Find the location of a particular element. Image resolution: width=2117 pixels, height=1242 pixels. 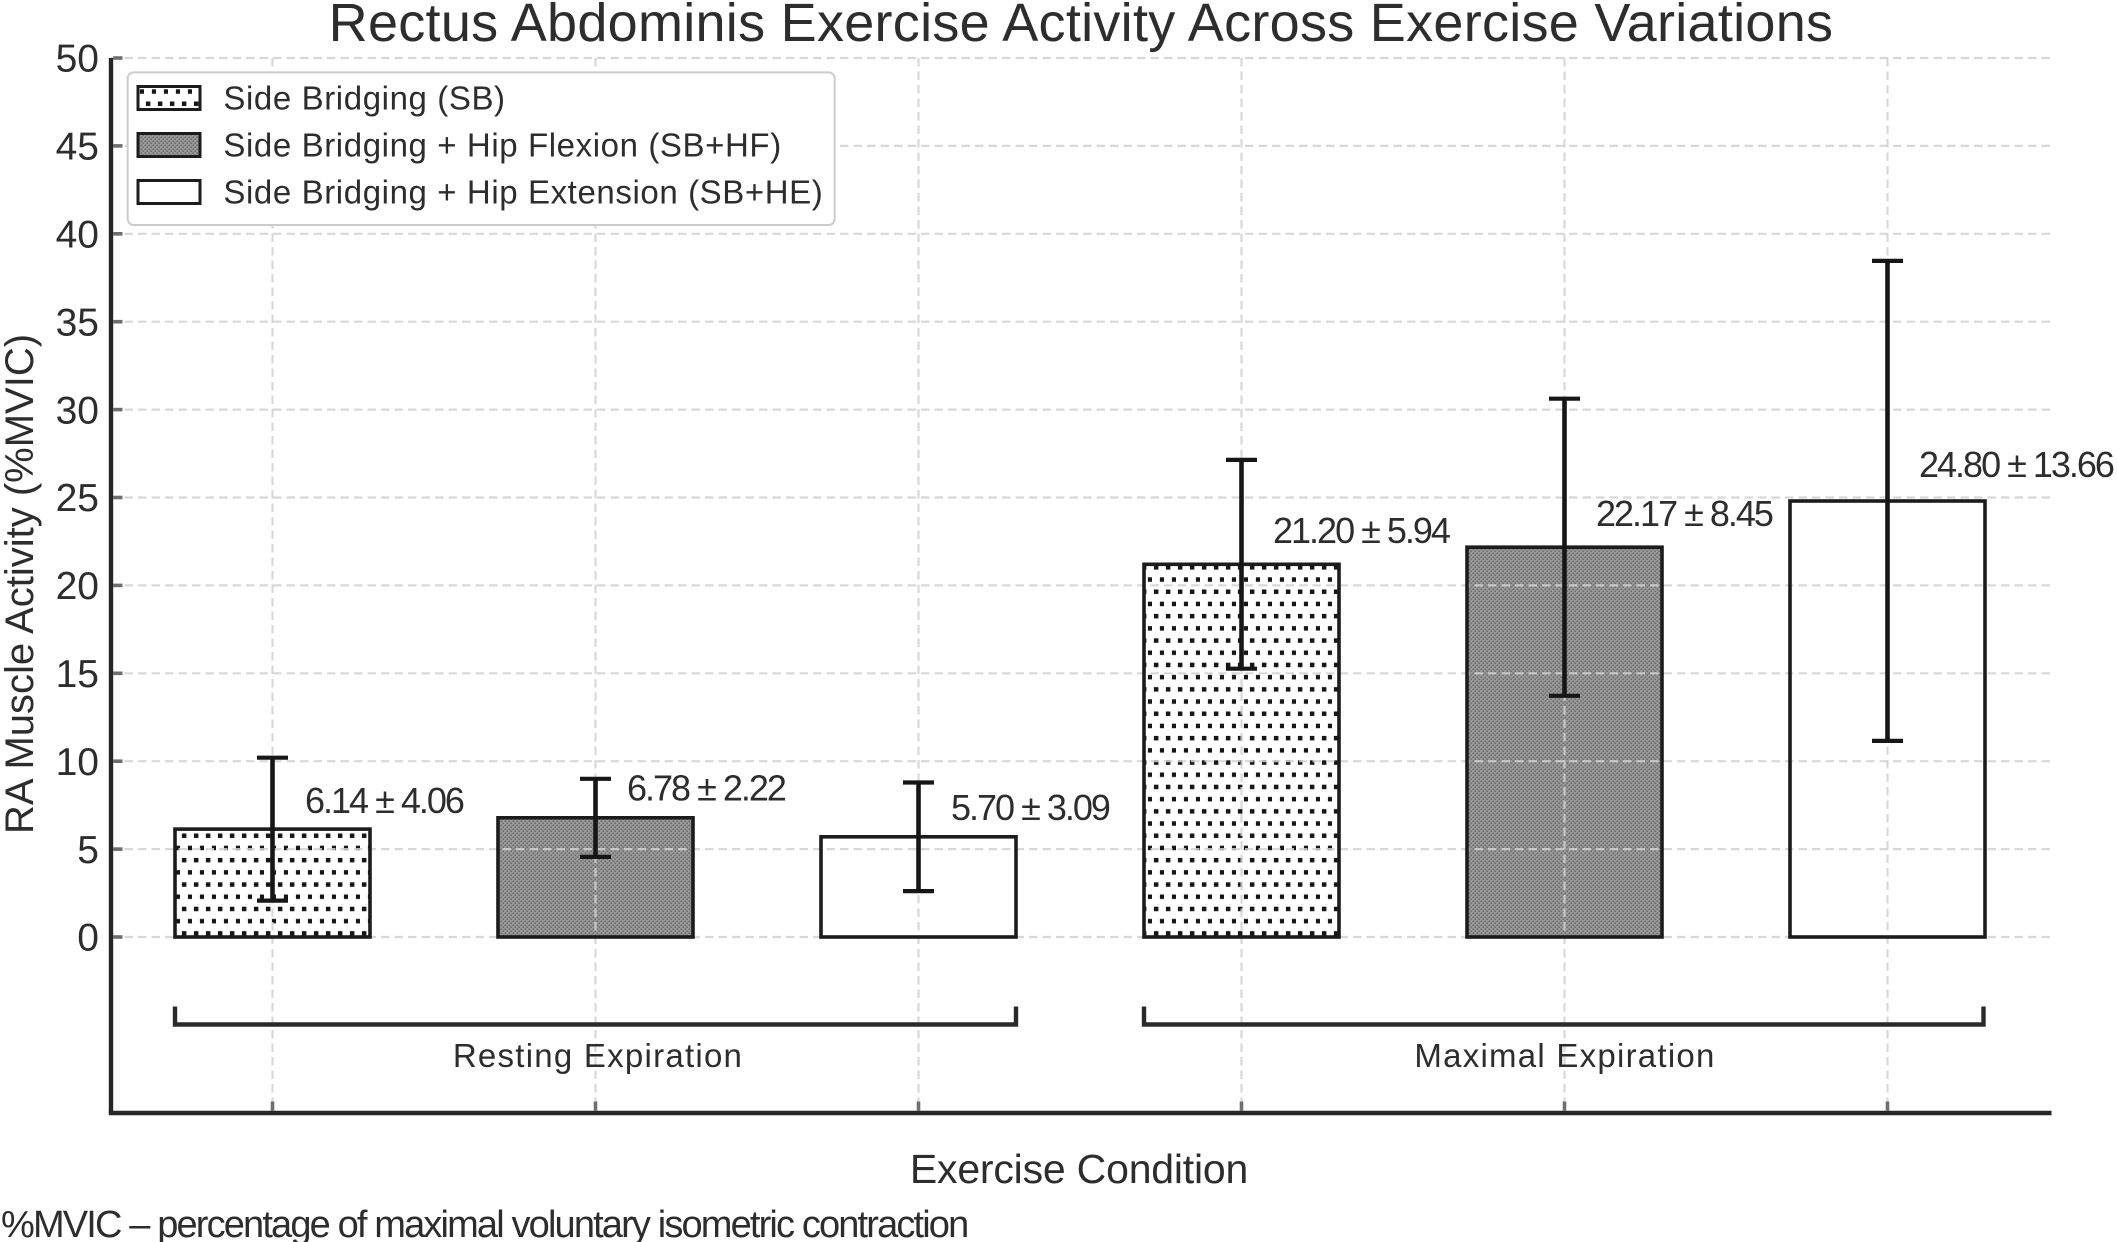

svg-text: 5 is located at coordinates (88, 850).